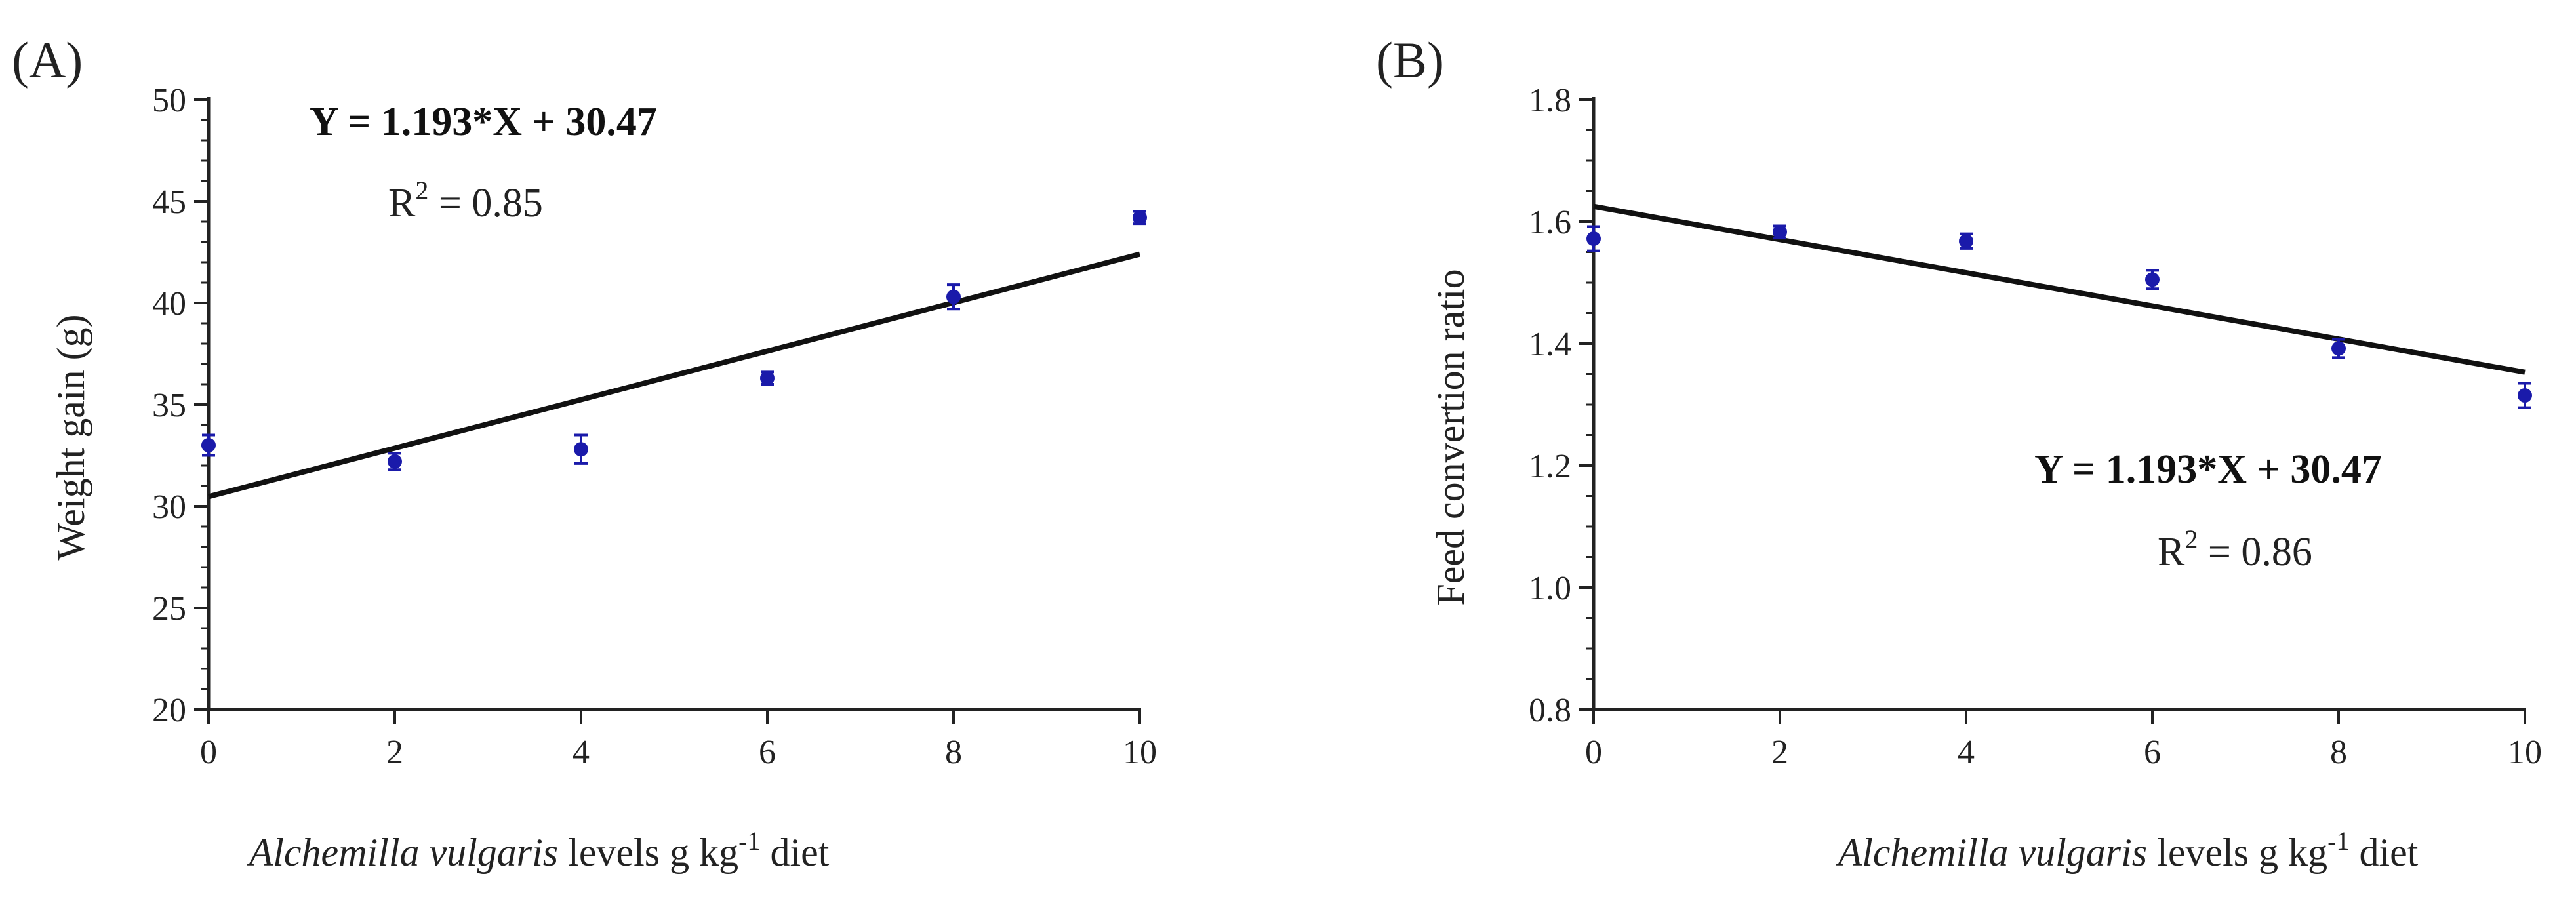 The width and height of the screenshot is (2576, 897). Describe the element at coordinates (169, 406) in the screenshot. I see `y-tick-label: 35` at that location.